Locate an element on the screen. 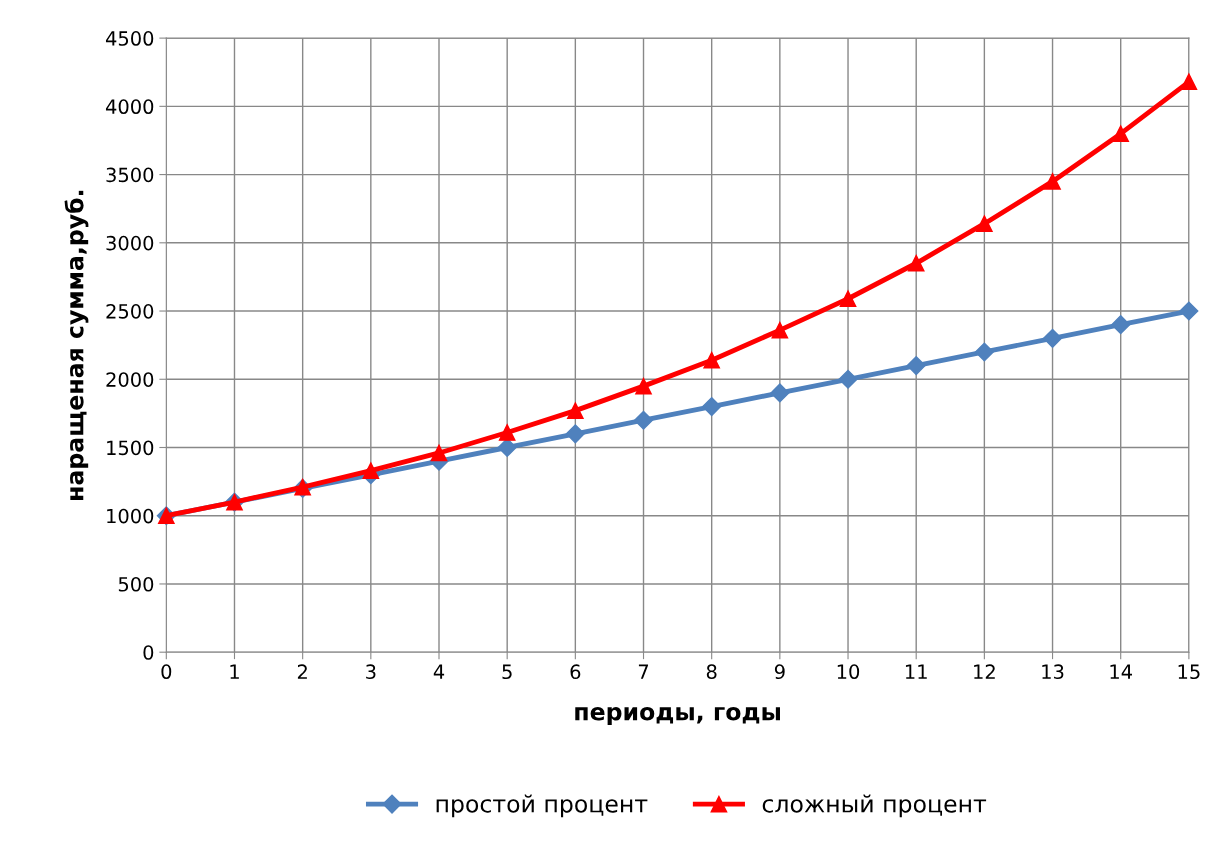 The height and width of the screenshot is (847, 1232). y-tick-label: 3500 is located at coordinates (130, 175).